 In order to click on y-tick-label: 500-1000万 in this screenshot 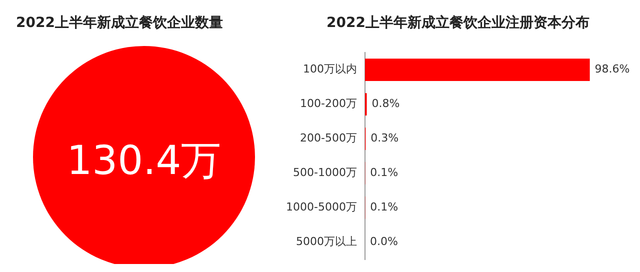, I will do `click(324, 173)`.